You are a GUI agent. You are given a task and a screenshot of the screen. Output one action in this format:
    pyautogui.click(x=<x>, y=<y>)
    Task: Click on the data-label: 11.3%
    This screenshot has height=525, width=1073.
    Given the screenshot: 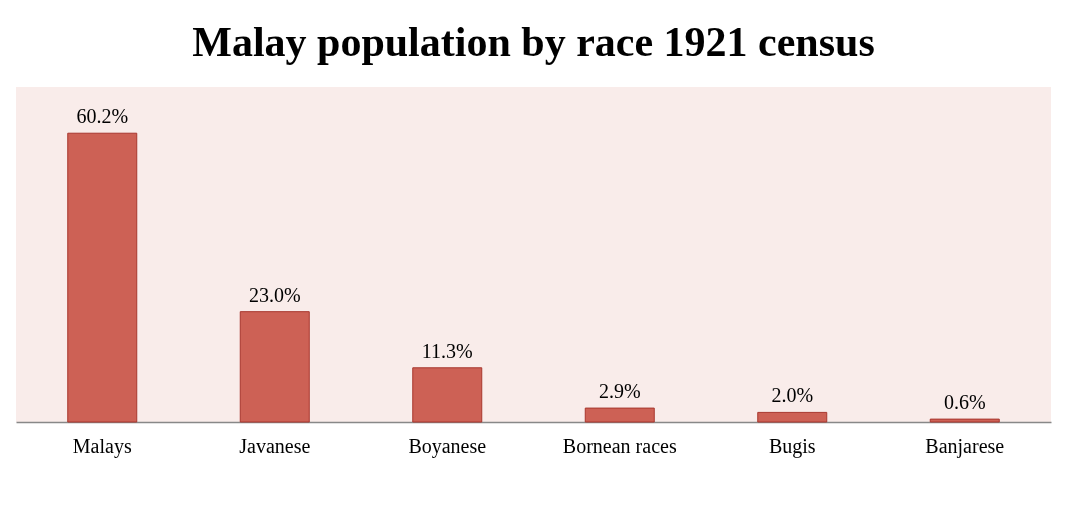 What is the action you would take?
    pyautogui.click(x=447, y=350)
    